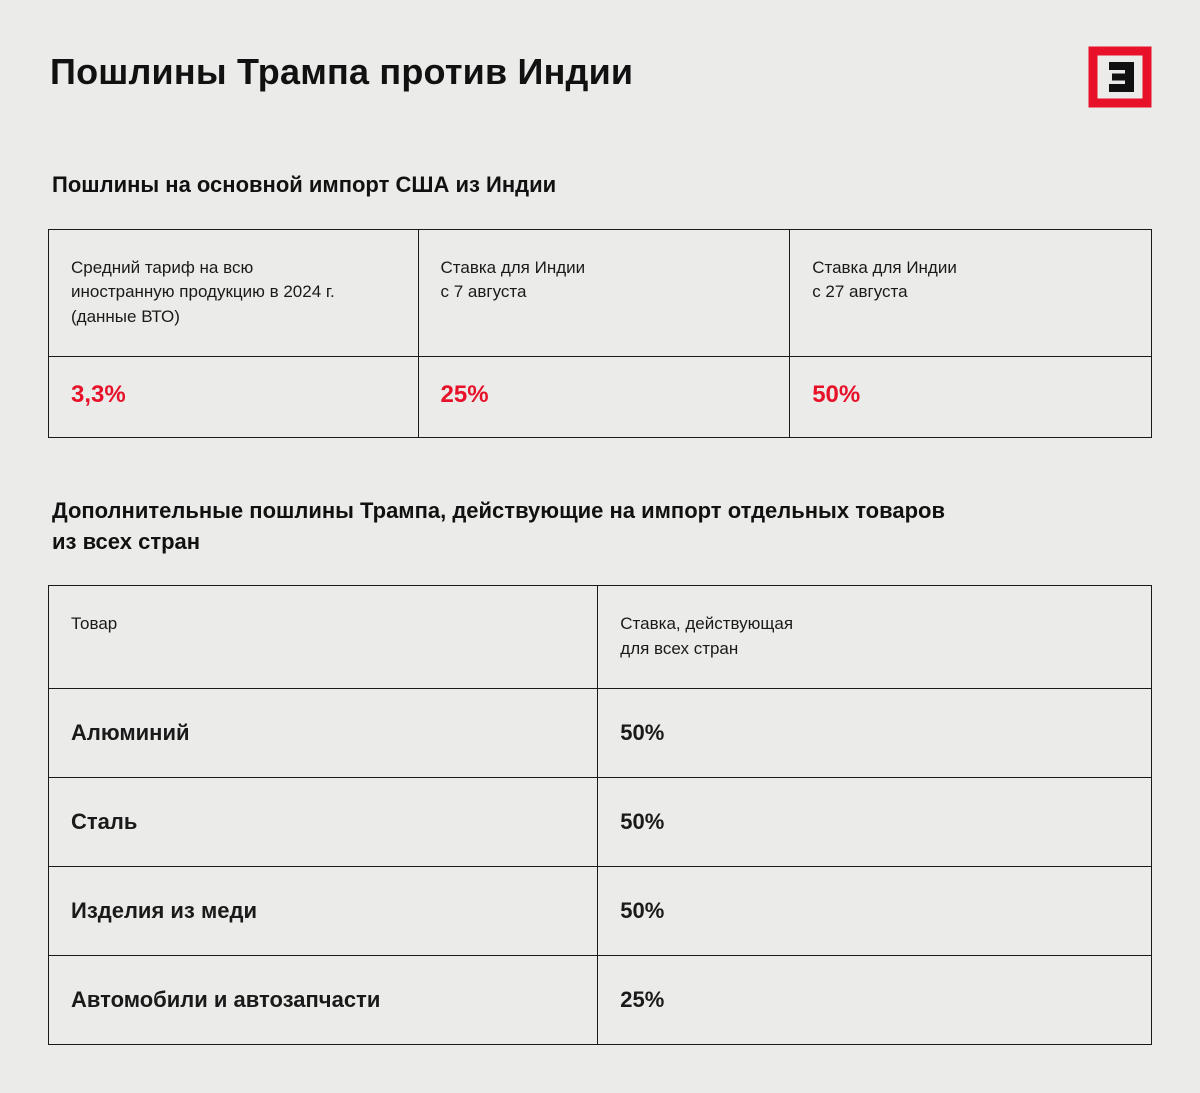  I want to click on table-row-steel: Сталь 50%, so click(599, 821).